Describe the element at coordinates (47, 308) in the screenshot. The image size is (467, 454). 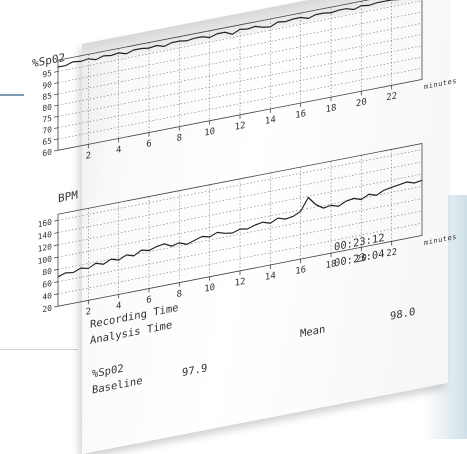
I see `y-tick-label: 20` at that location.